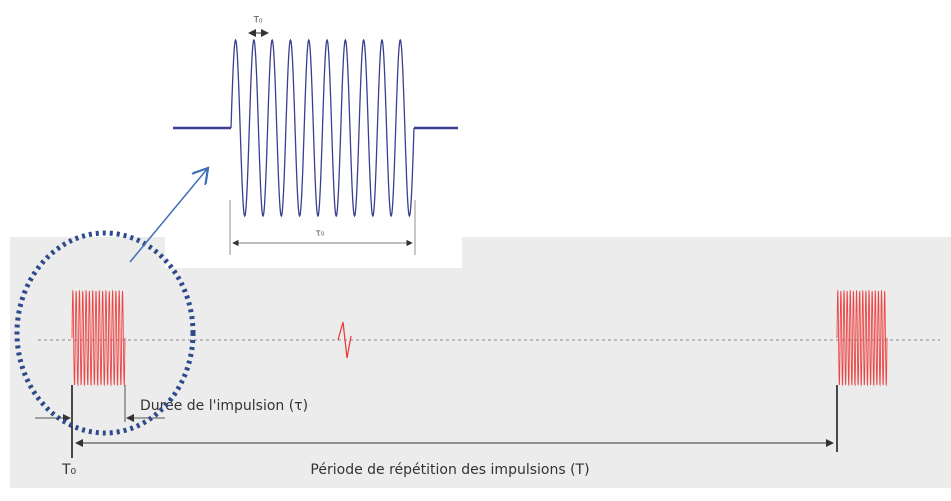 Image resolution: width=951 pixels, height=501 pixels. Describe the element at coordinates (322, 128) in the screenshot. I see `inset-wave` at that location.